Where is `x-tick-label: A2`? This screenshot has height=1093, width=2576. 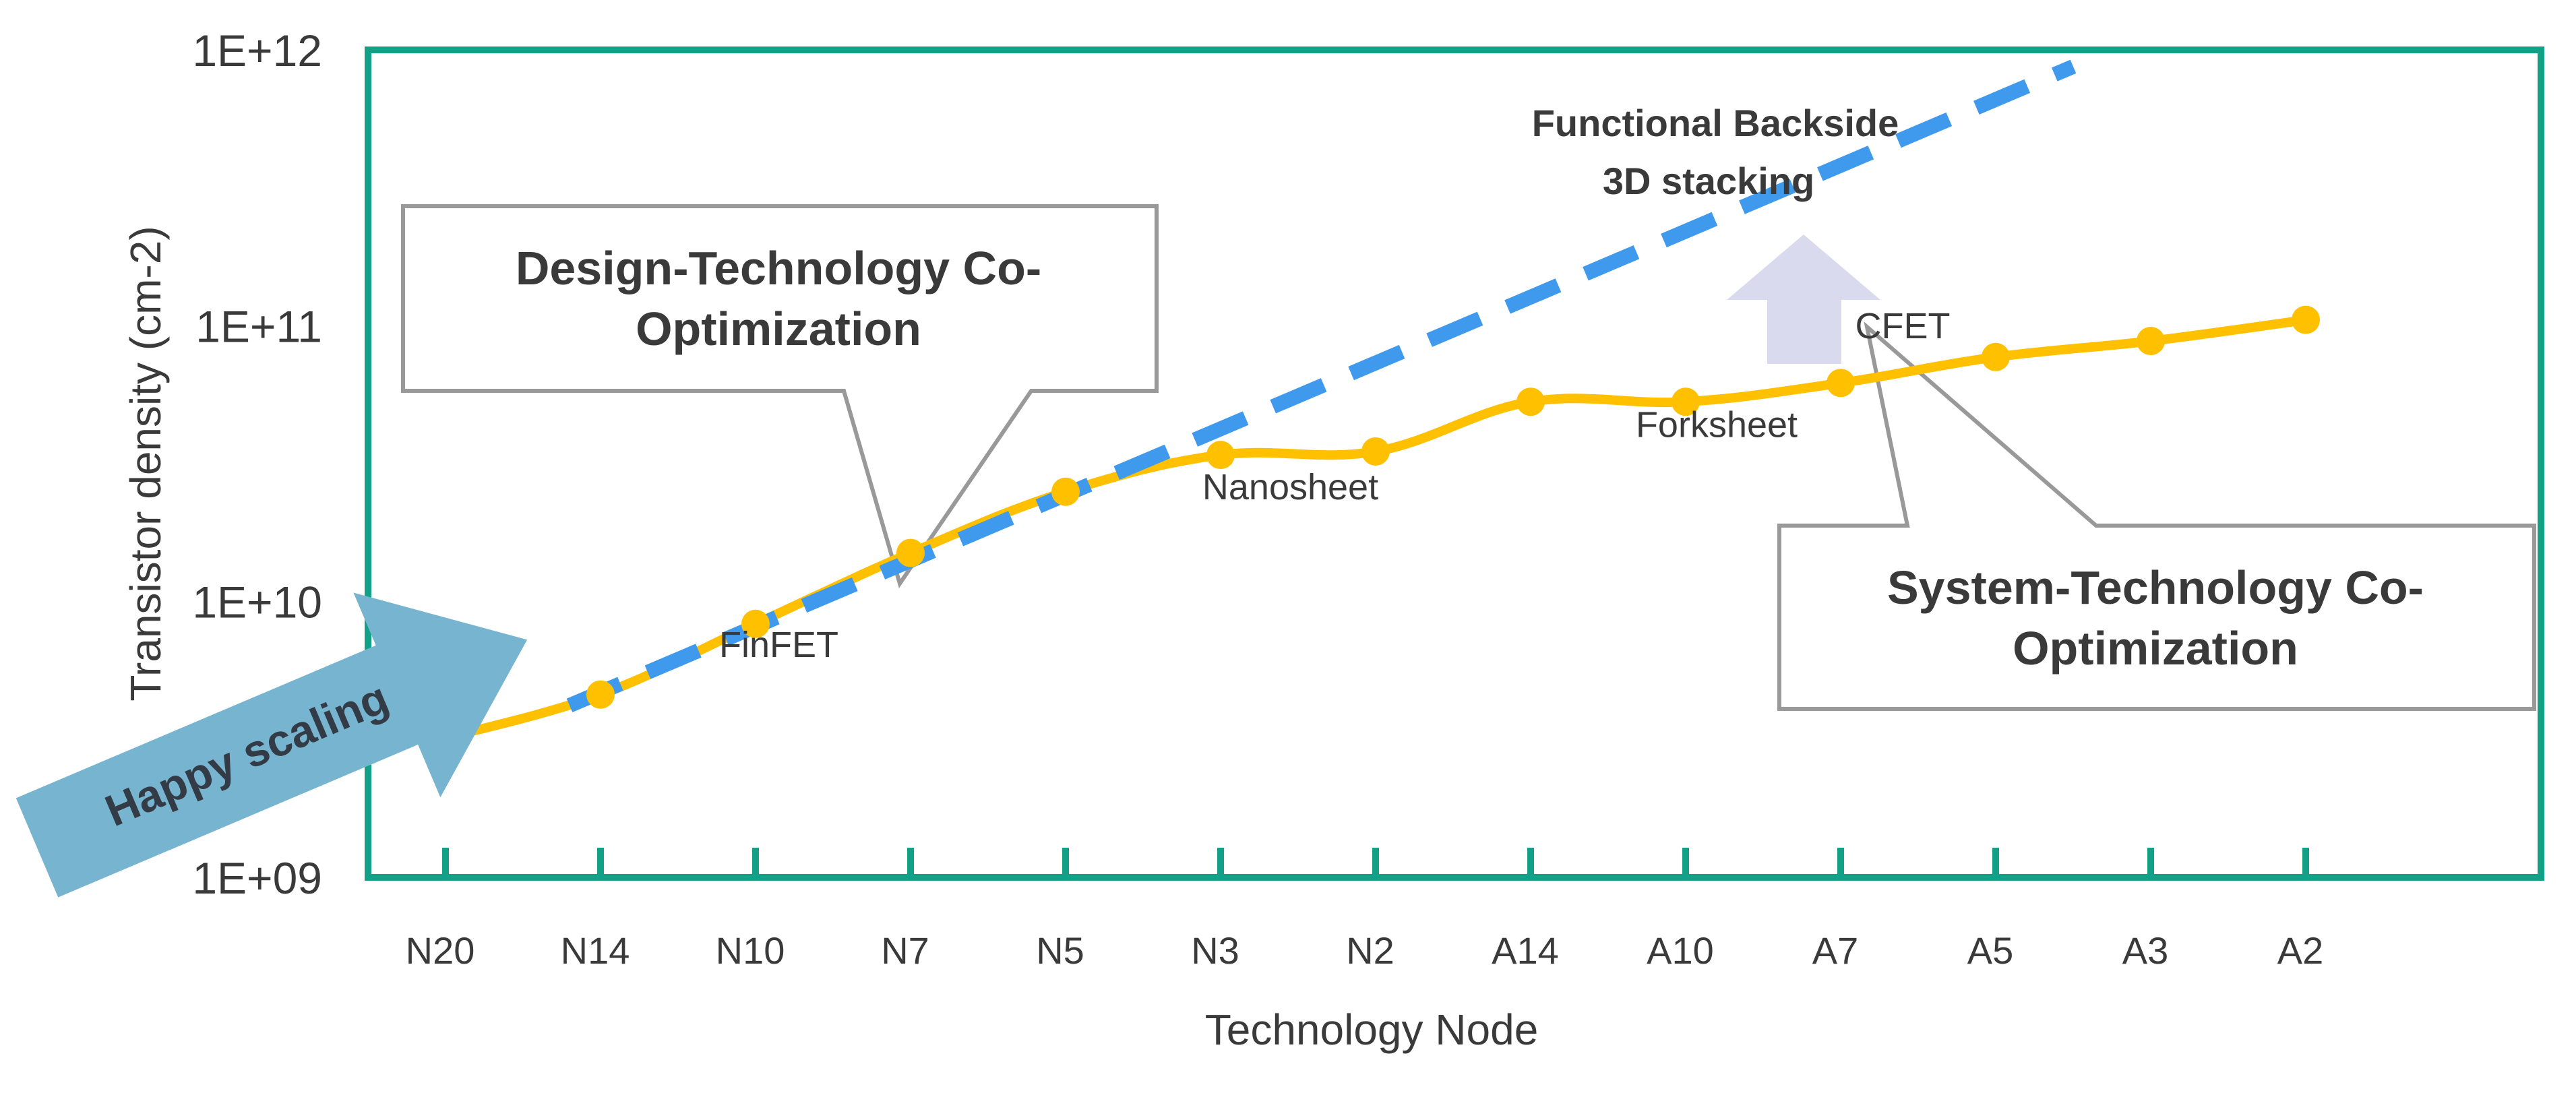 x-tick-label: A2 is located at coordinates (2300, 950).